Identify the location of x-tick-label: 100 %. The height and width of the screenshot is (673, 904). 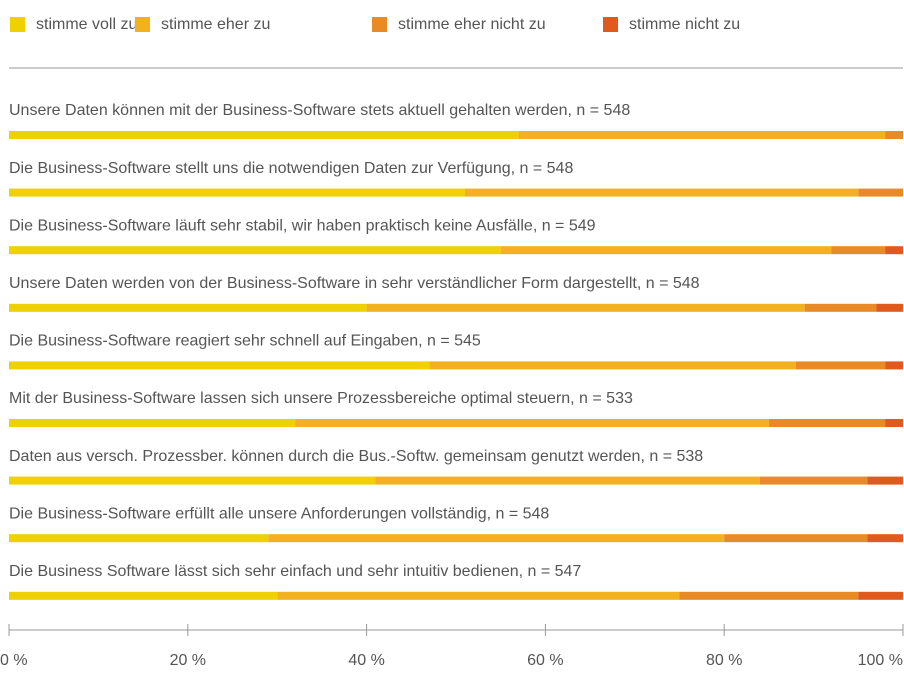
(880, 660).